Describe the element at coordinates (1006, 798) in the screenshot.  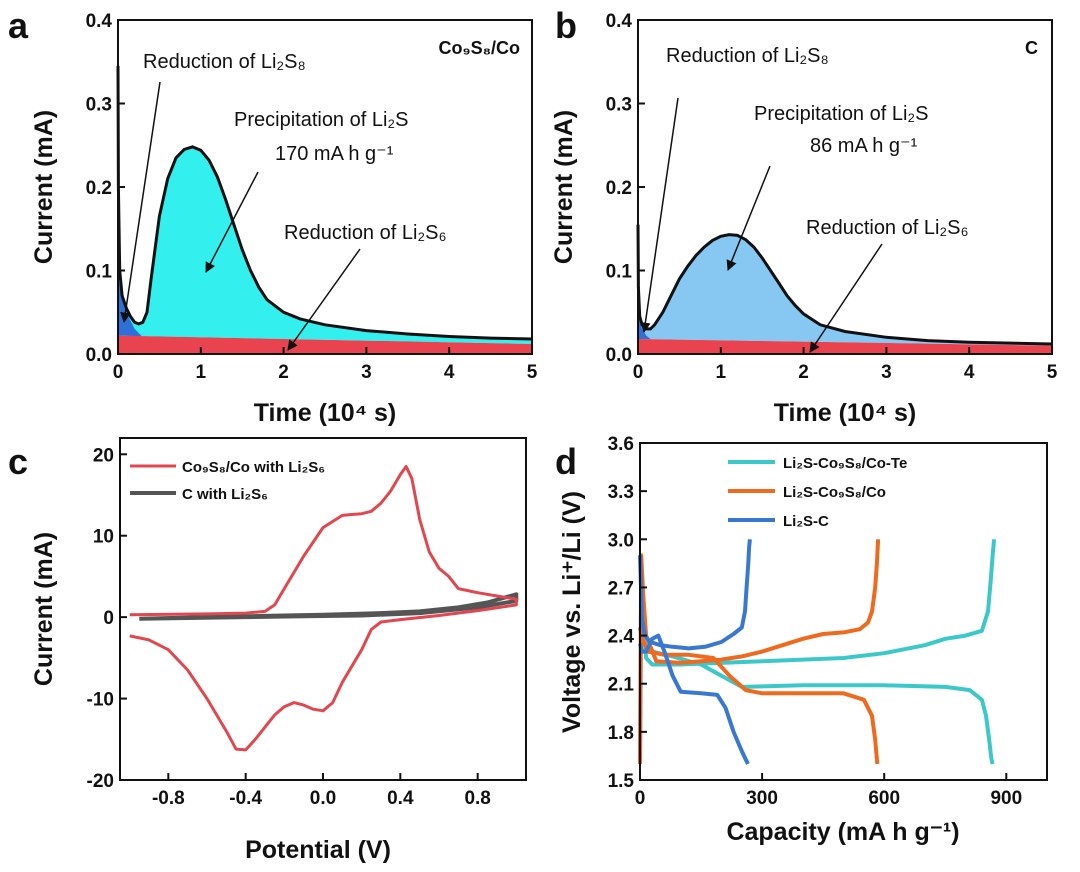
I see `x-tick-label: 900` at that location.